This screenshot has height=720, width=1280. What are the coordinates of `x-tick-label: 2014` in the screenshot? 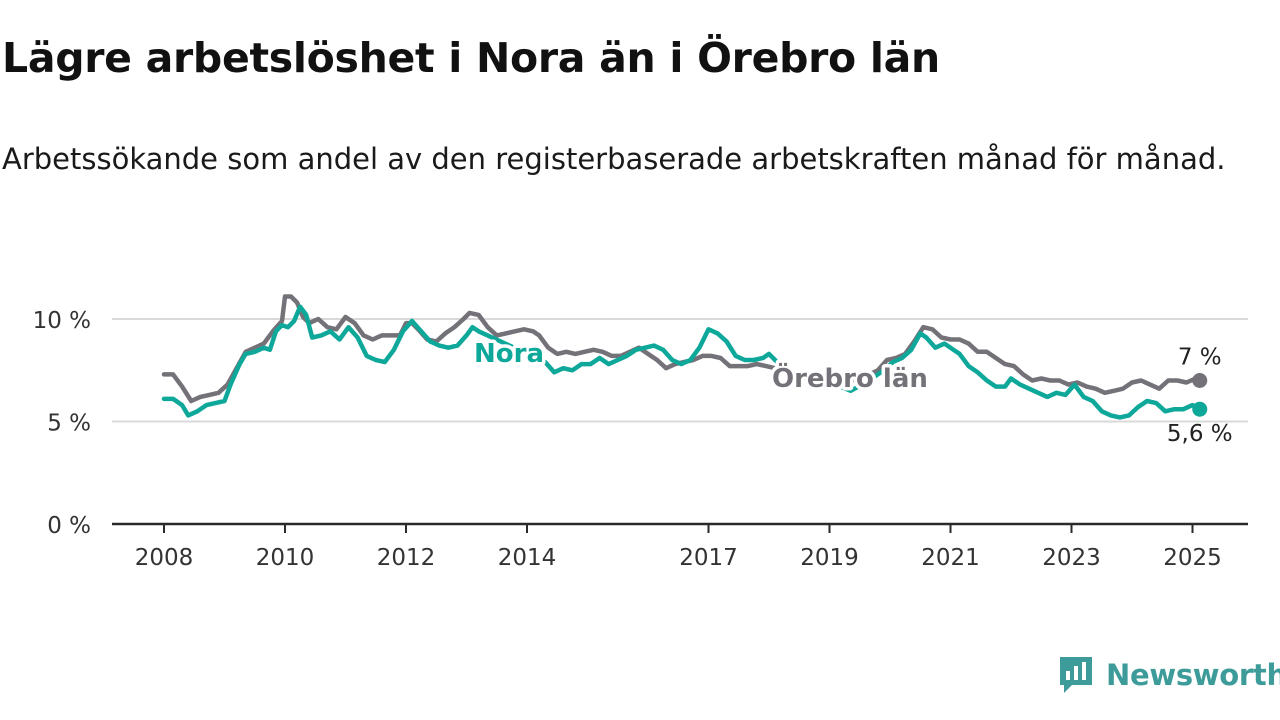 It's located at (527, 558).